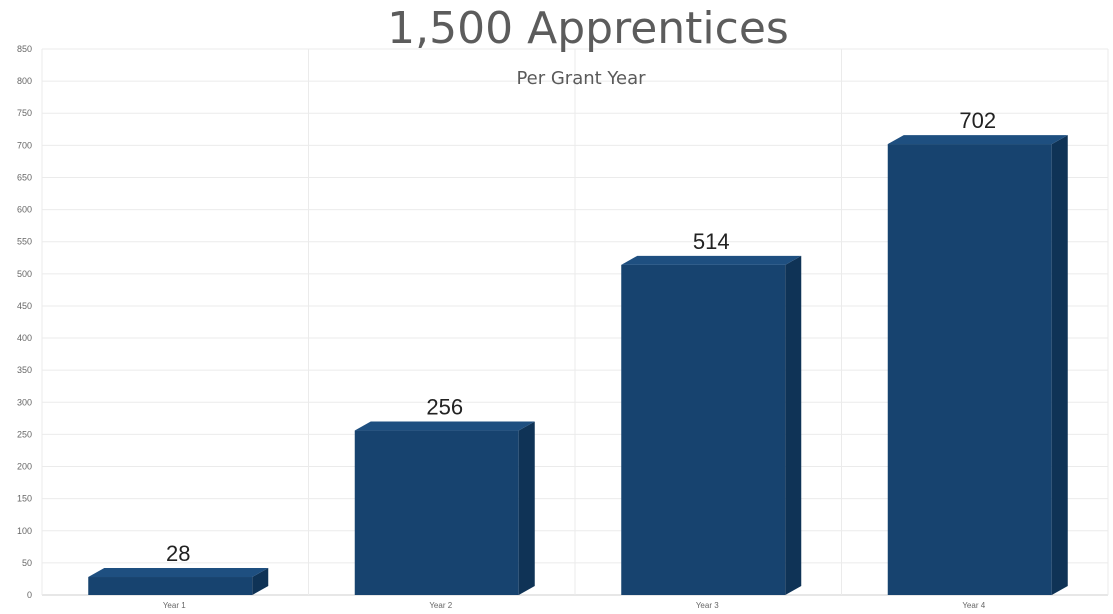  What do you see at coordinates (24, 49) in the screenshot?
I see `y-tick-label: 850` at bounding box center [24, 49].